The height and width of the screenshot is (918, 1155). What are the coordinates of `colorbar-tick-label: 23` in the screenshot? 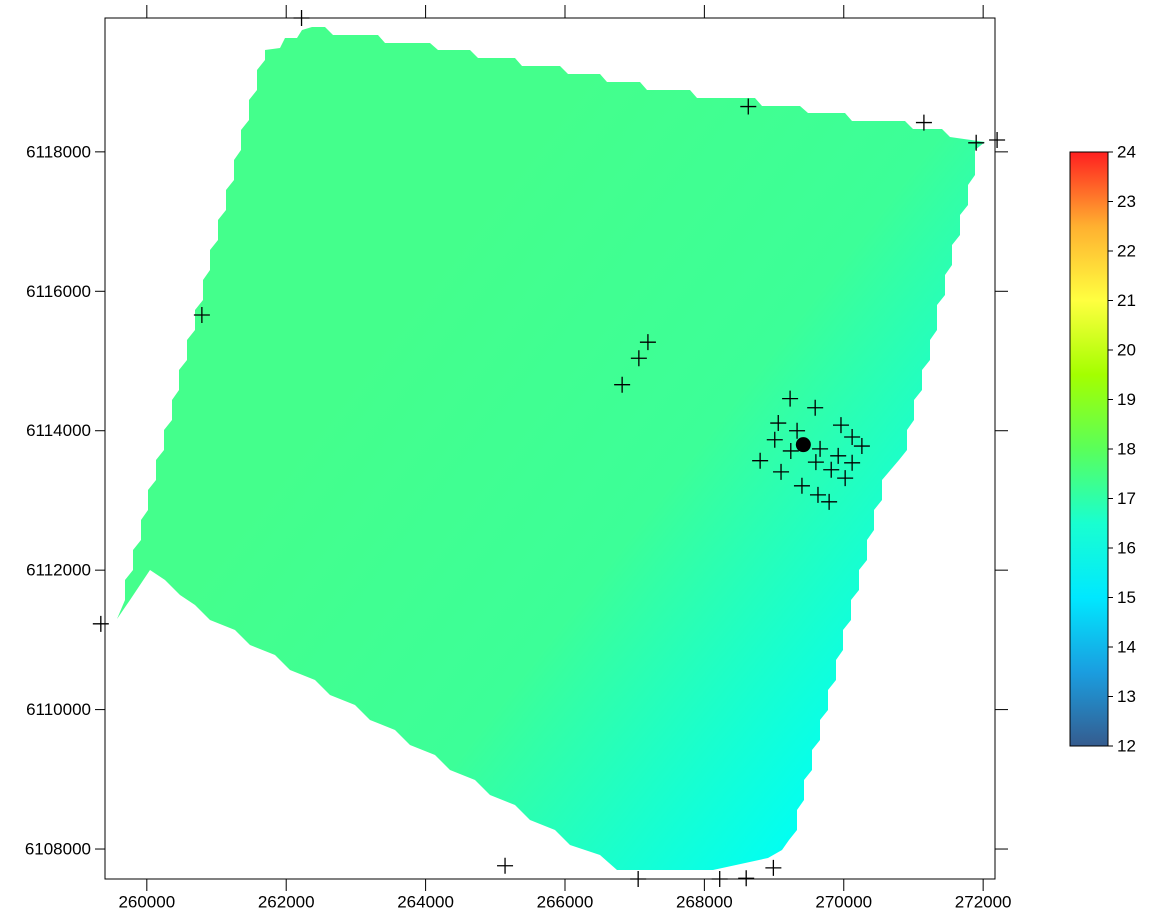 It's located at (1126, 201).